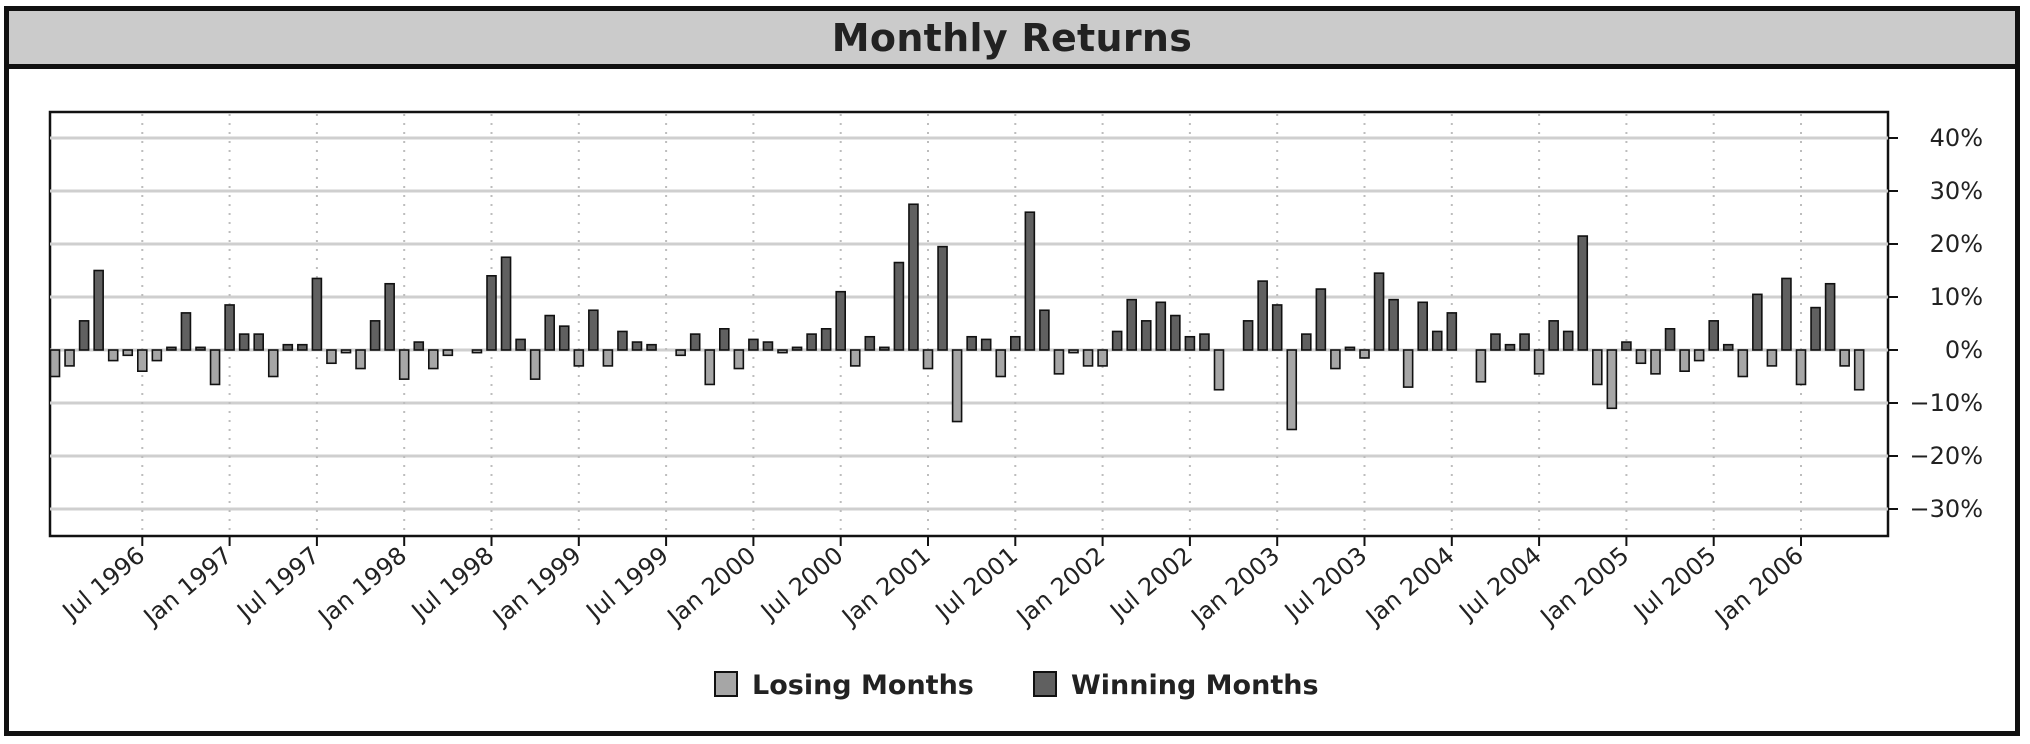 Image resolution: width=2030 pixels, height=744 pixels. What do you see at coordinates (1956, 297) in the screenshot?
I see `y-tick-label: 10%` at bounding box center [1956, 297].